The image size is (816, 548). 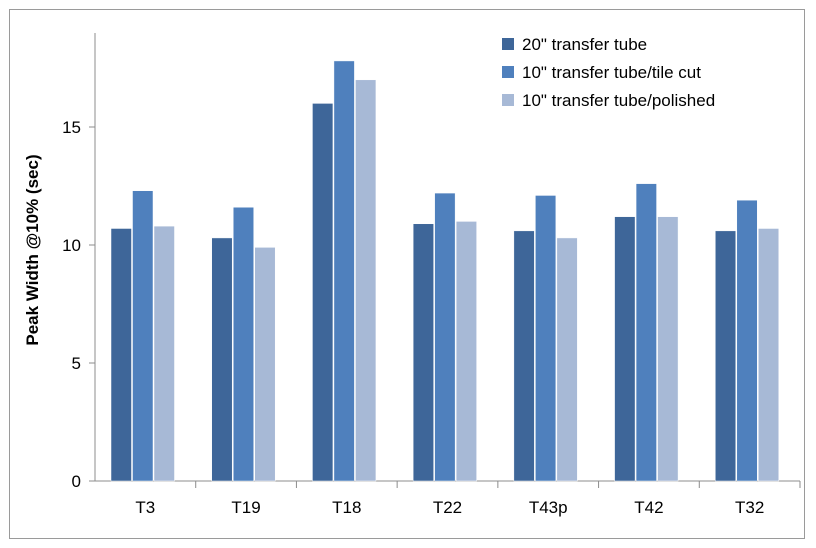 I want to click on legend-label: 10" transfer tube/tile cut, so click(x=611, y=72).